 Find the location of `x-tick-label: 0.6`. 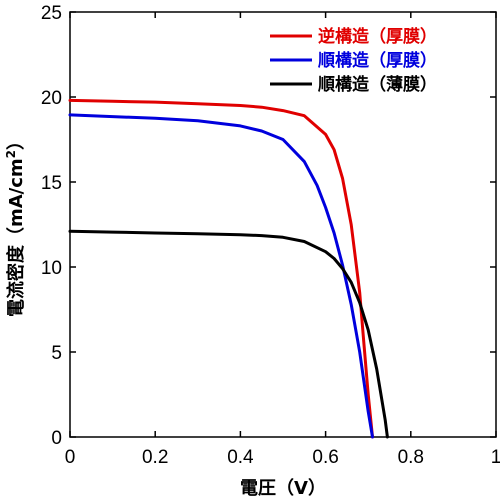

x-tick-label: 0.6 is located at coordinates (325, 457).